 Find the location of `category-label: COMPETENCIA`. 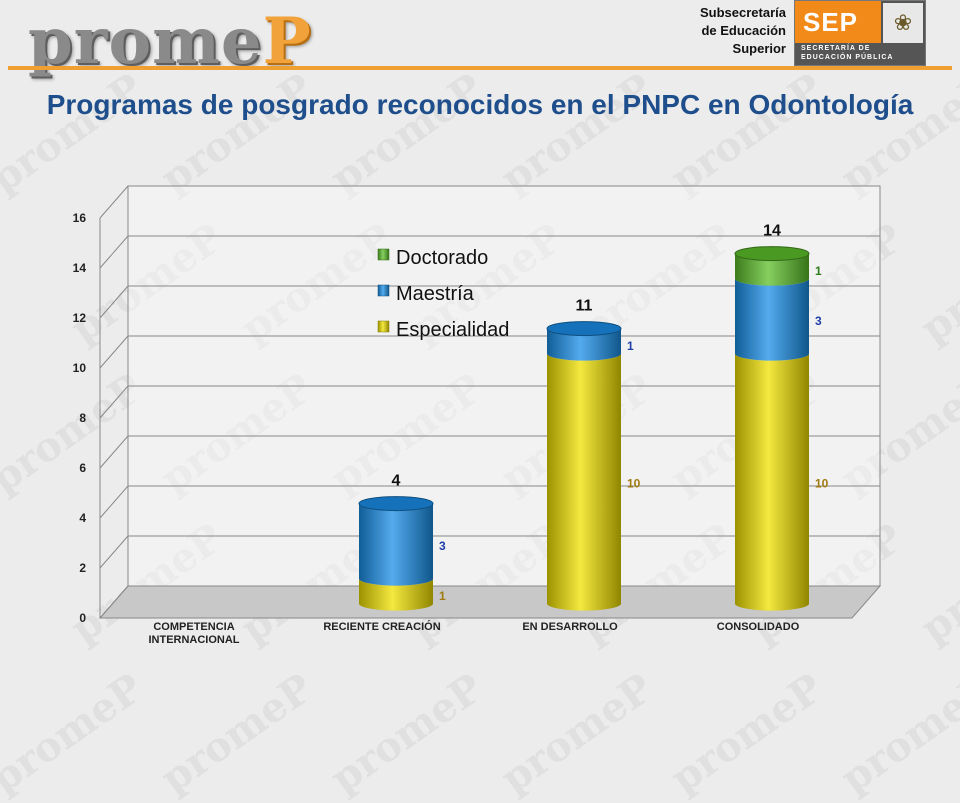

category-label: COMPETENCIA is located at coordinates (193, 627).